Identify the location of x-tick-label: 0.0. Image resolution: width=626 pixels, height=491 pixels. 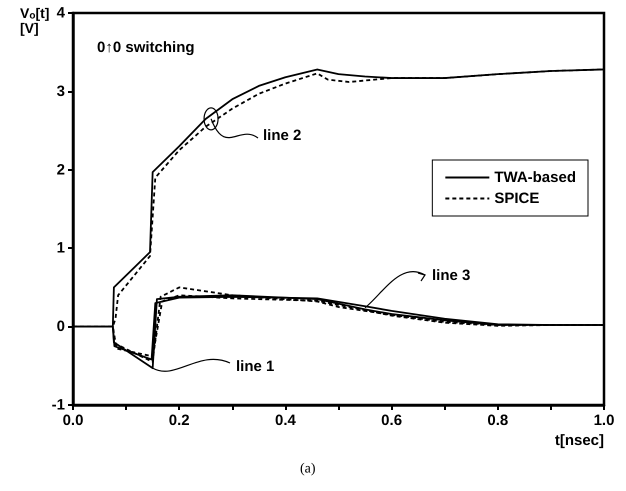
(73, 420).